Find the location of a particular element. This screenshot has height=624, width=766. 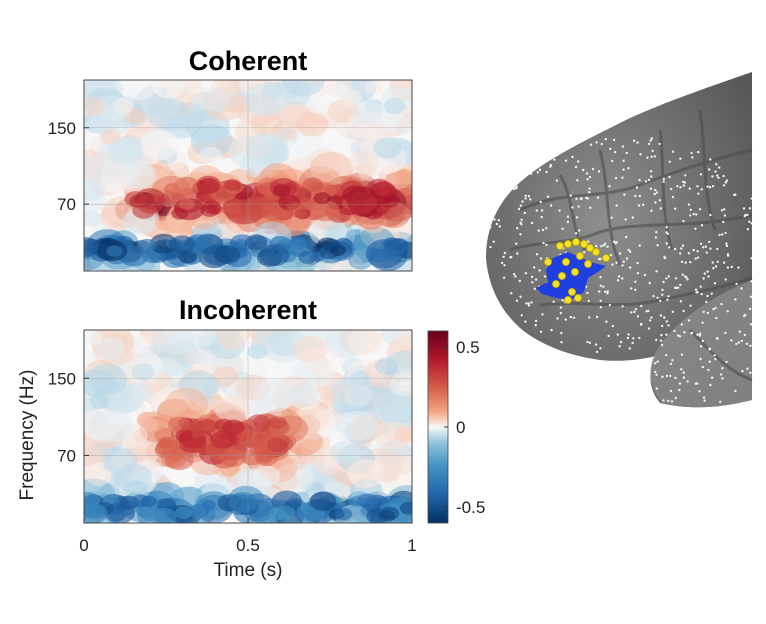

sulcus-line is located at coordinates (610, 207).